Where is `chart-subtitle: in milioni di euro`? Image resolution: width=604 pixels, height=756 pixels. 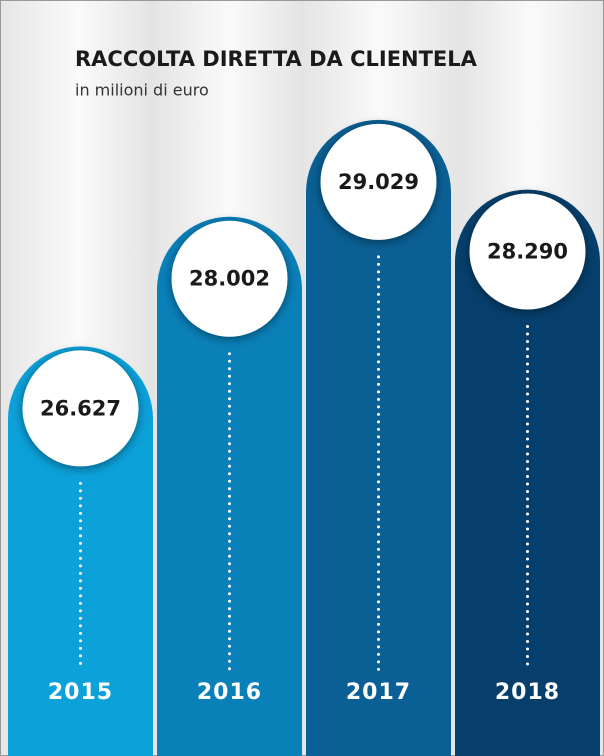
chart-subtitle: in milioni di euro is located at coordinates (142, 90).